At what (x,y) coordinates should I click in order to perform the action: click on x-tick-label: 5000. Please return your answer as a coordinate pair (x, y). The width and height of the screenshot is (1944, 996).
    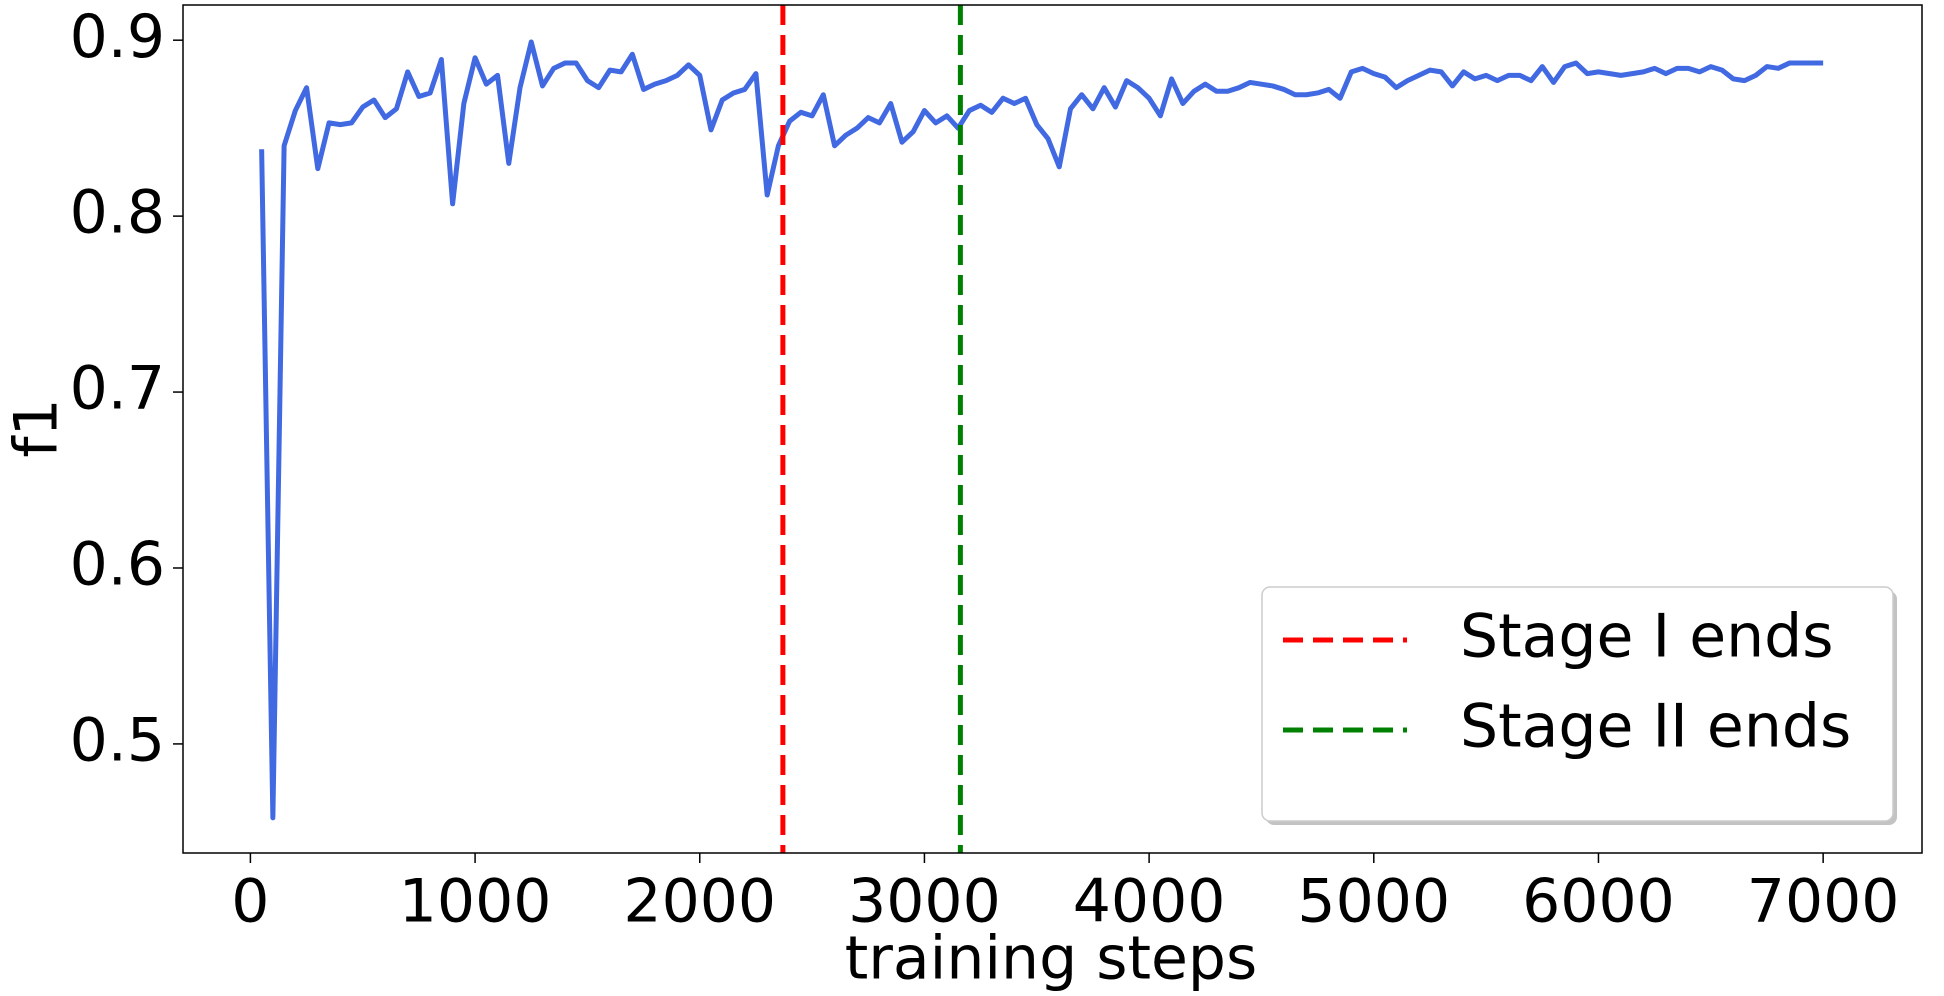
    Looking at the image, I should click on (1373, 902).